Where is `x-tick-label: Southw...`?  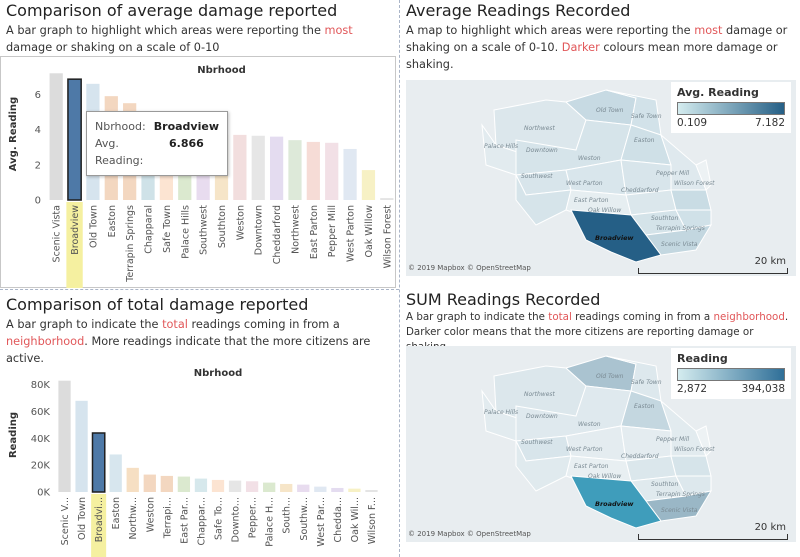 x-tick-label: Southw... is located at coordinates (304, 519).